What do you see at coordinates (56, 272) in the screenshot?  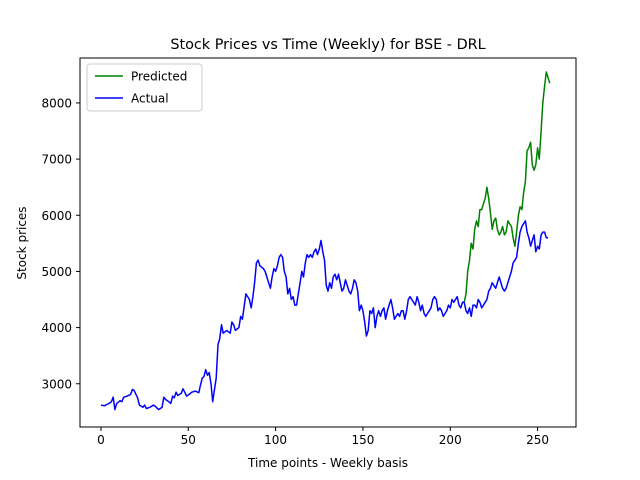 I see `y-tick-label: 5000` at bounding box center [56, 272].